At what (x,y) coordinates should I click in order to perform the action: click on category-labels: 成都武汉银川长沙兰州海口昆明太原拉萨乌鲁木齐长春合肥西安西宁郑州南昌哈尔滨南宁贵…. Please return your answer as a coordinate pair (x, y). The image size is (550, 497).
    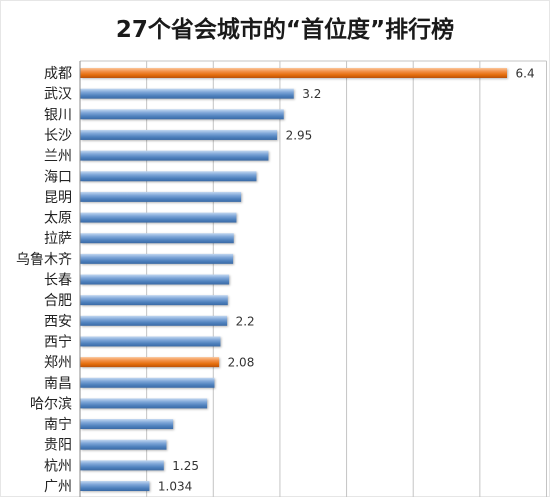
    Looking at the image, I should click on (44, 280).